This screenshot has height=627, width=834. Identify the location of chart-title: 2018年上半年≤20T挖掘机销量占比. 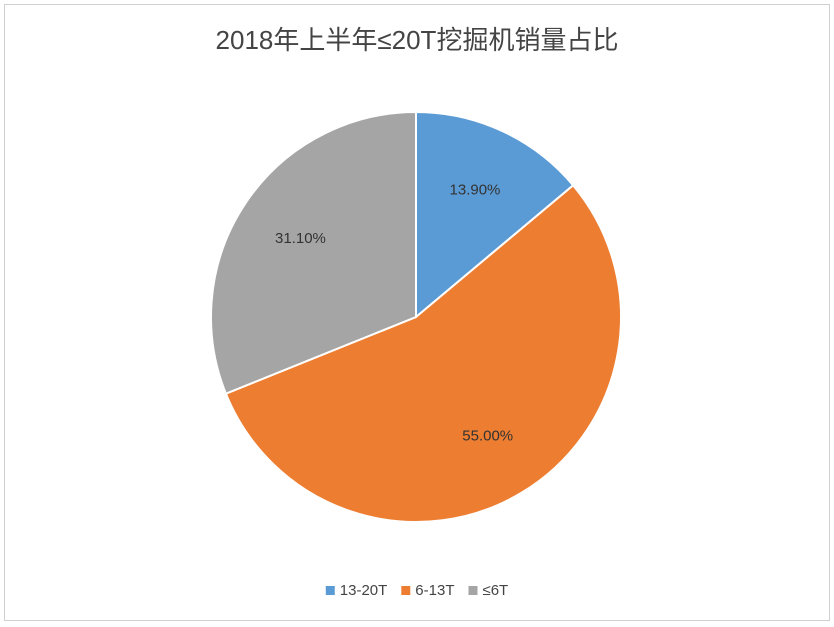
(417, 40).